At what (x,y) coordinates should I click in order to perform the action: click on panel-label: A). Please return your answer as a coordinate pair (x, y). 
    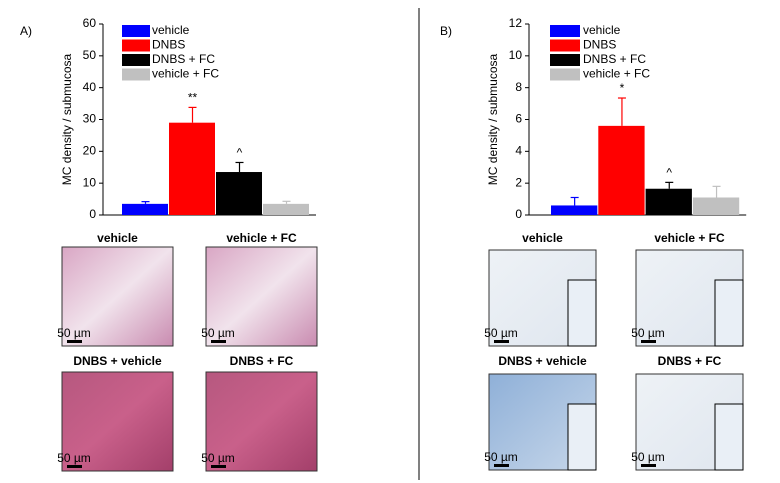
    Looking at the image, I should click on (26, 31).